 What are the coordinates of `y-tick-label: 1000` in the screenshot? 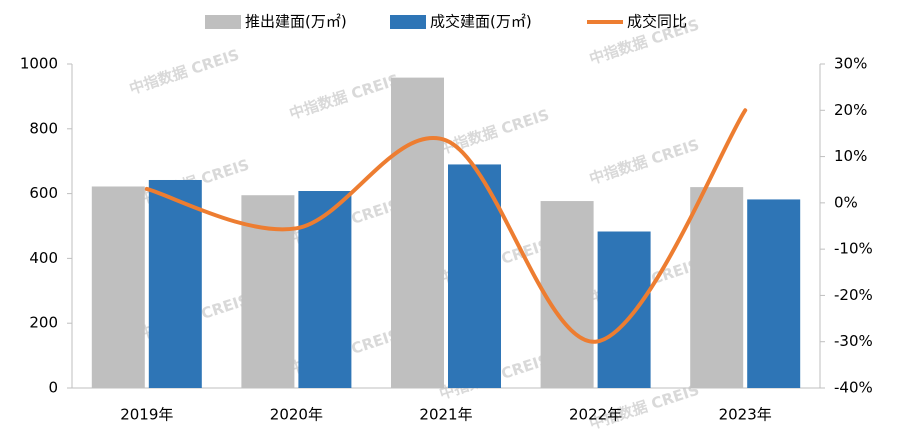 It's located at (39, 64).